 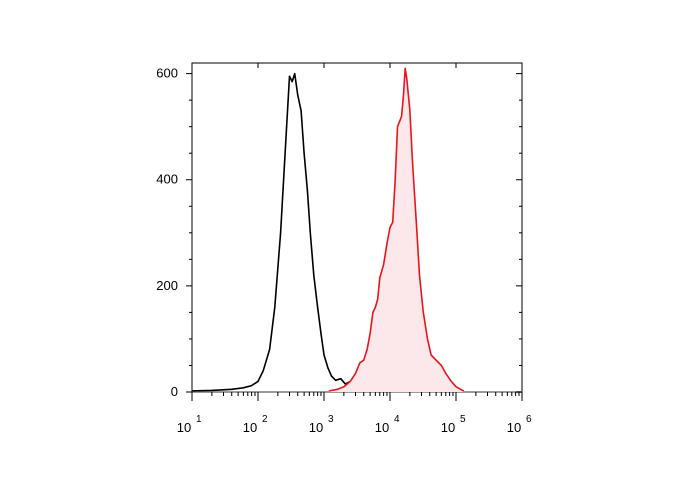 What do you see at coordinates (529, 419) in the screenshot?
I see `x-tick-exponent: 6` at bounding box center [529, 419].